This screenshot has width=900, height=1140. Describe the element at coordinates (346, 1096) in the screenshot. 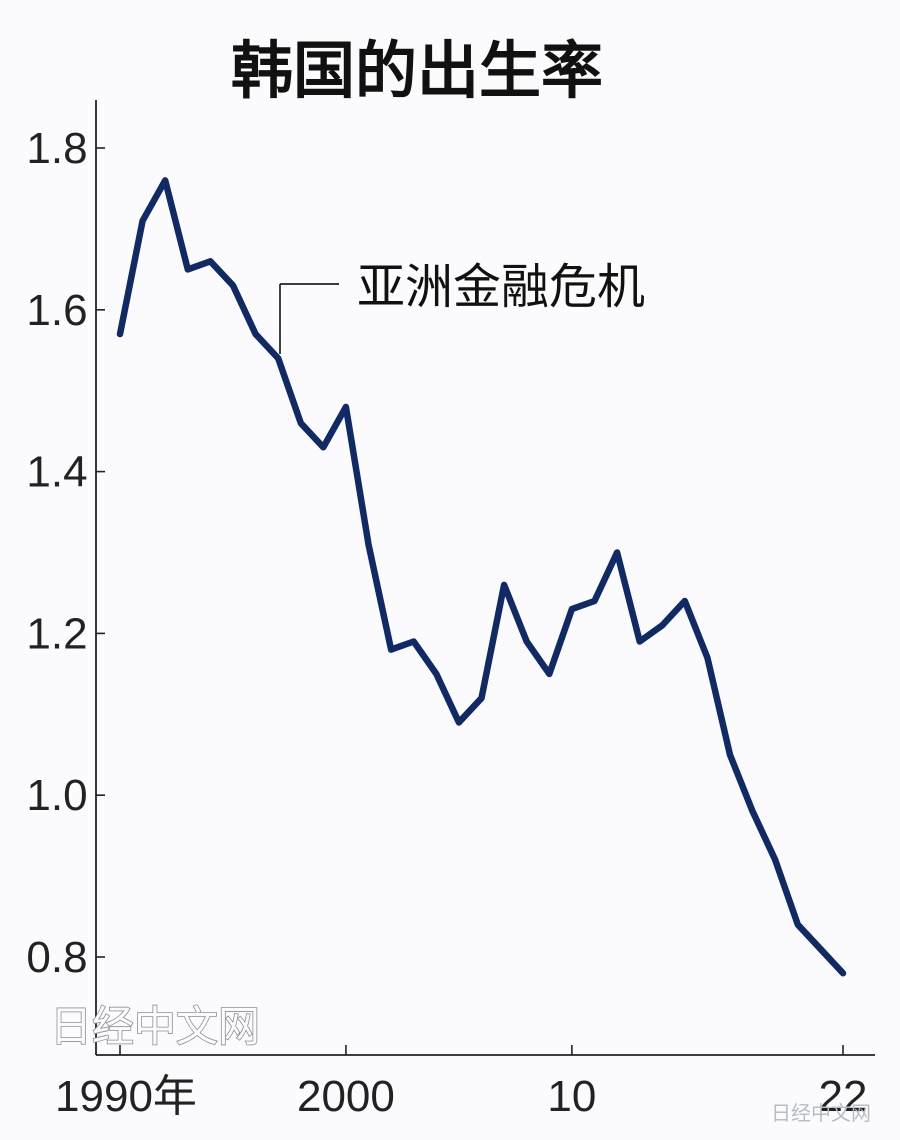

I see `x-tick-label-2000: 2000` at that location.